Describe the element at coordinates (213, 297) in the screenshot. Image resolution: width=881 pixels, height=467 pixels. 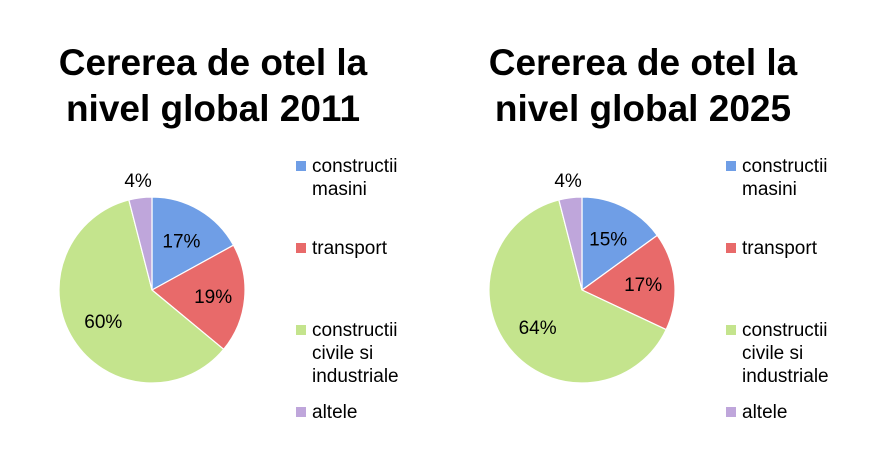
I see `data-label: 19%` at that location.